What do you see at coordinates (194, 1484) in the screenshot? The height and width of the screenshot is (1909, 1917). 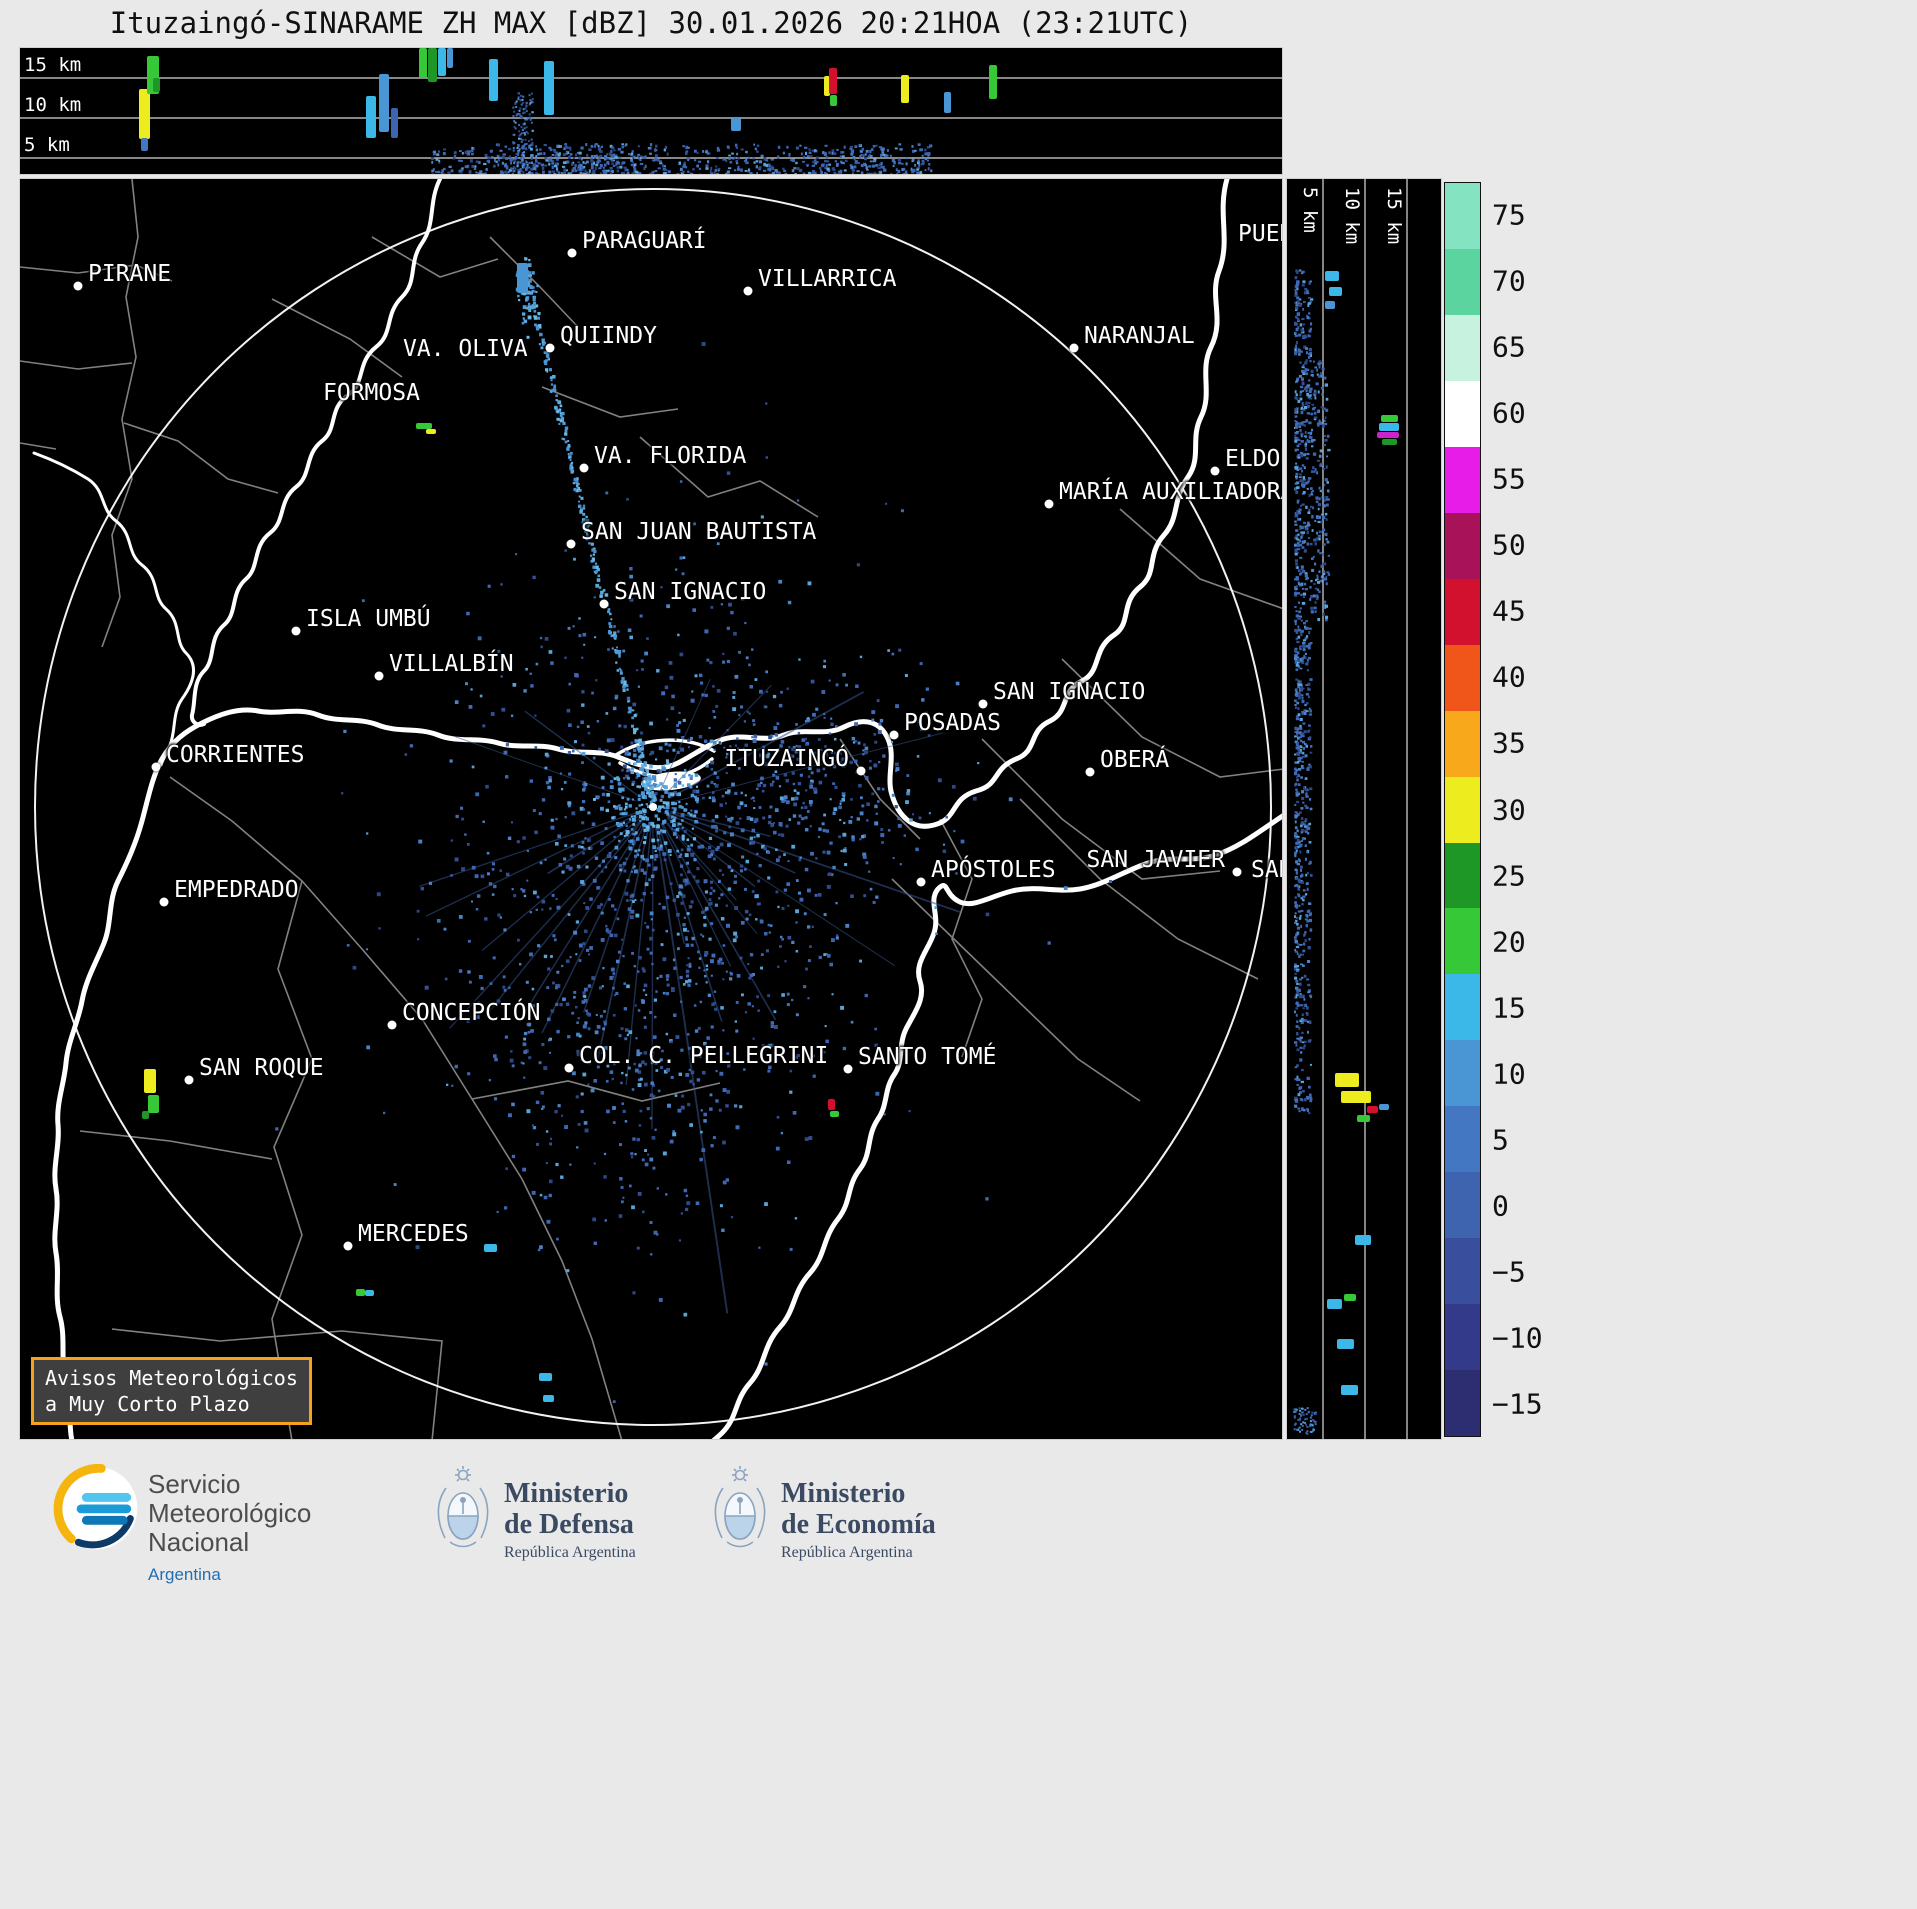 I see `smn-line-1: Servicio` at bounding box center [194, 1484].